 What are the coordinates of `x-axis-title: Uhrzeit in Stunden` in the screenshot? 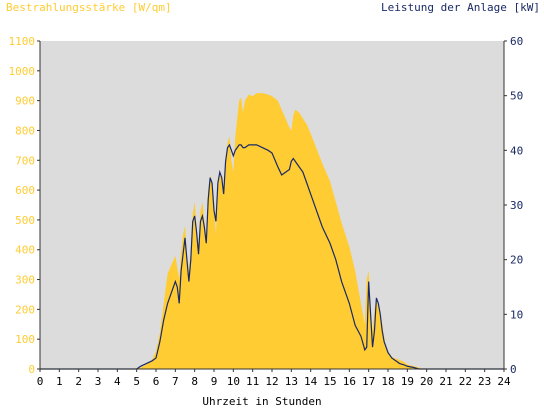 It's located at (261, 401).